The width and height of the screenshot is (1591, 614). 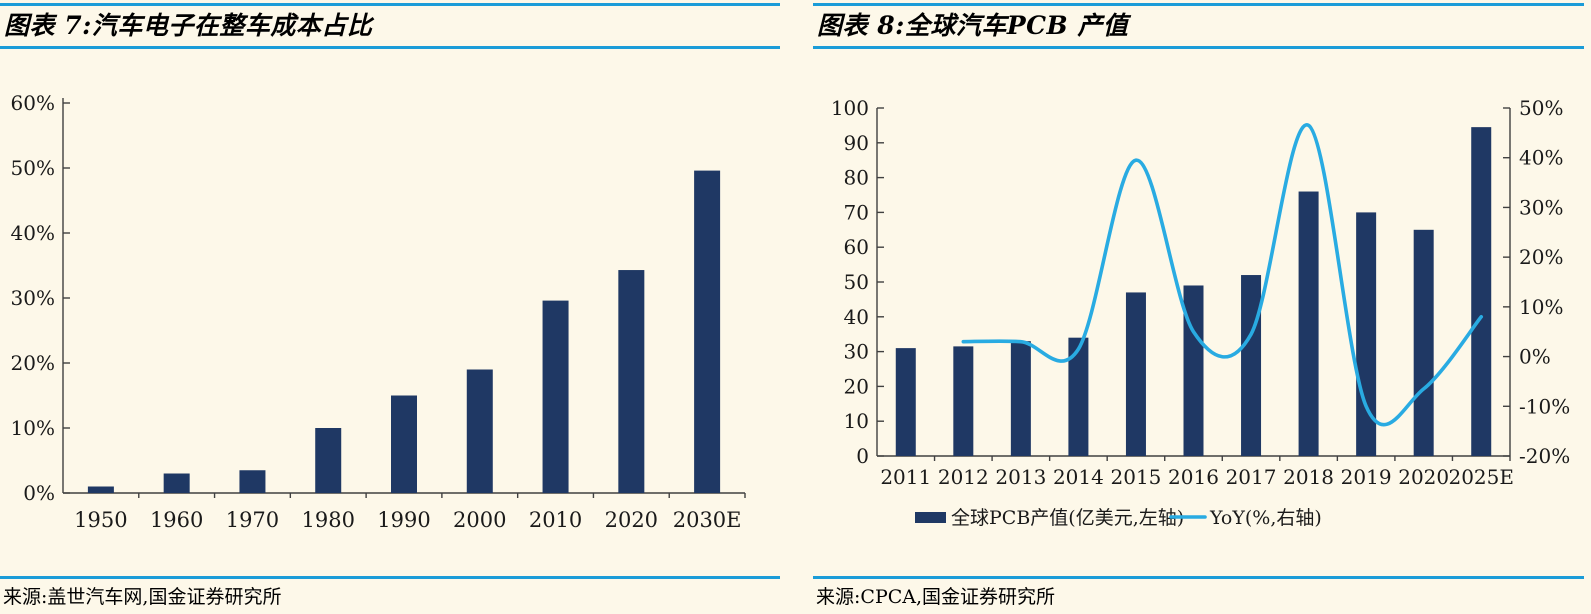 I want to click on x-tick-label: 2015, so click(x=1136, y=477).